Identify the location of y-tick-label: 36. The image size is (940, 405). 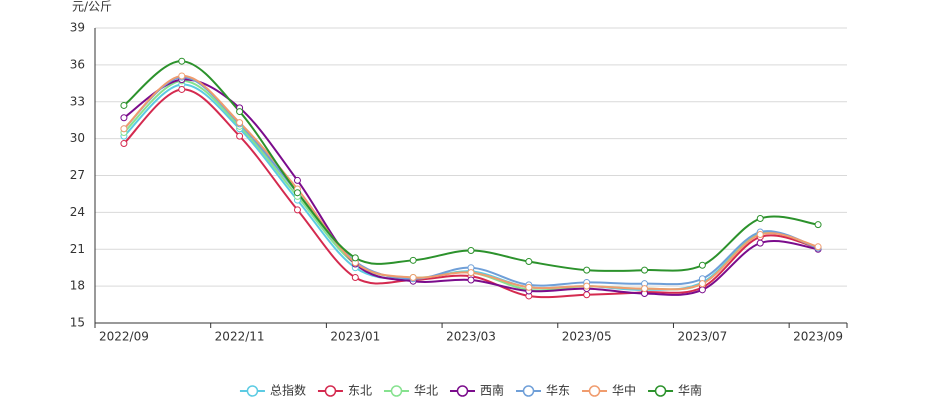
(77, 64).